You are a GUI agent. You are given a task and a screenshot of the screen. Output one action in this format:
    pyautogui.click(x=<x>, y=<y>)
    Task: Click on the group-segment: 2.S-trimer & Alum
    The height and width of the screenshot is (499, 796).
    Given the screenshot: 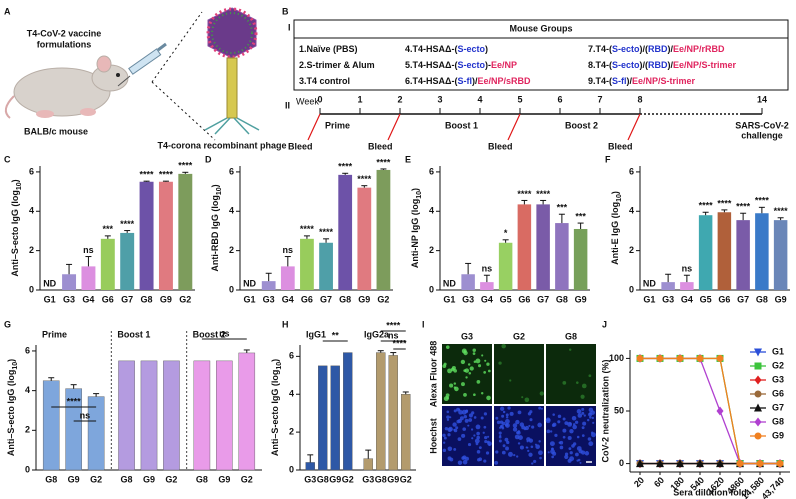 What is the action you would take?
    pyautogui.click(x=337, y=65)
    